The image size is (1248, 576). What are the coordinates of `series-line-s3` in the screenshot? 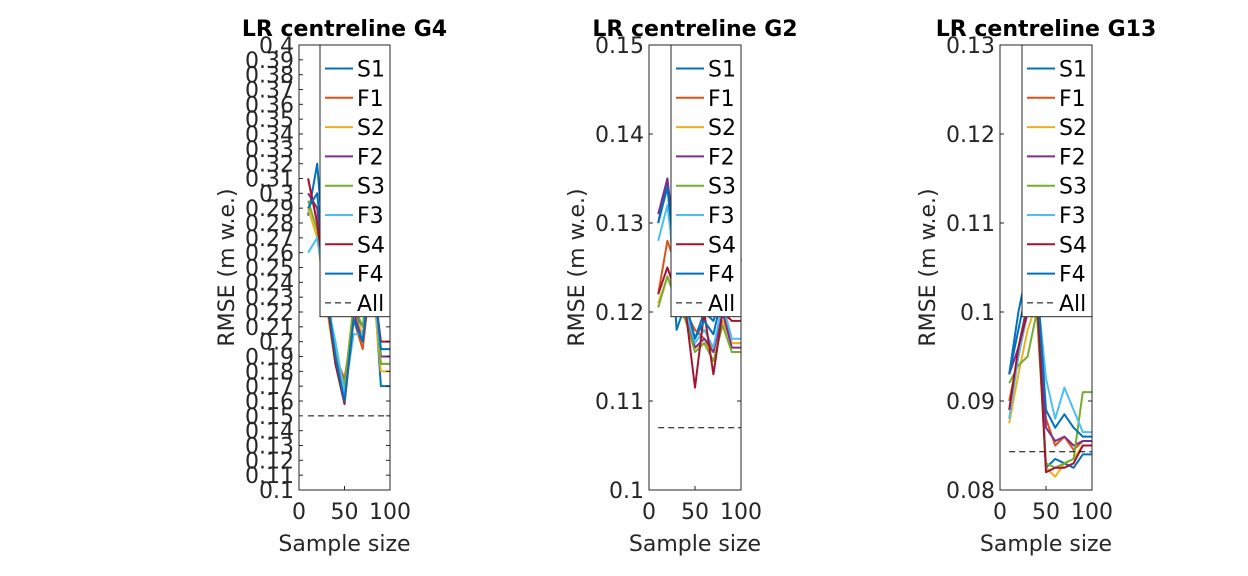 It's located at (1050, 390).